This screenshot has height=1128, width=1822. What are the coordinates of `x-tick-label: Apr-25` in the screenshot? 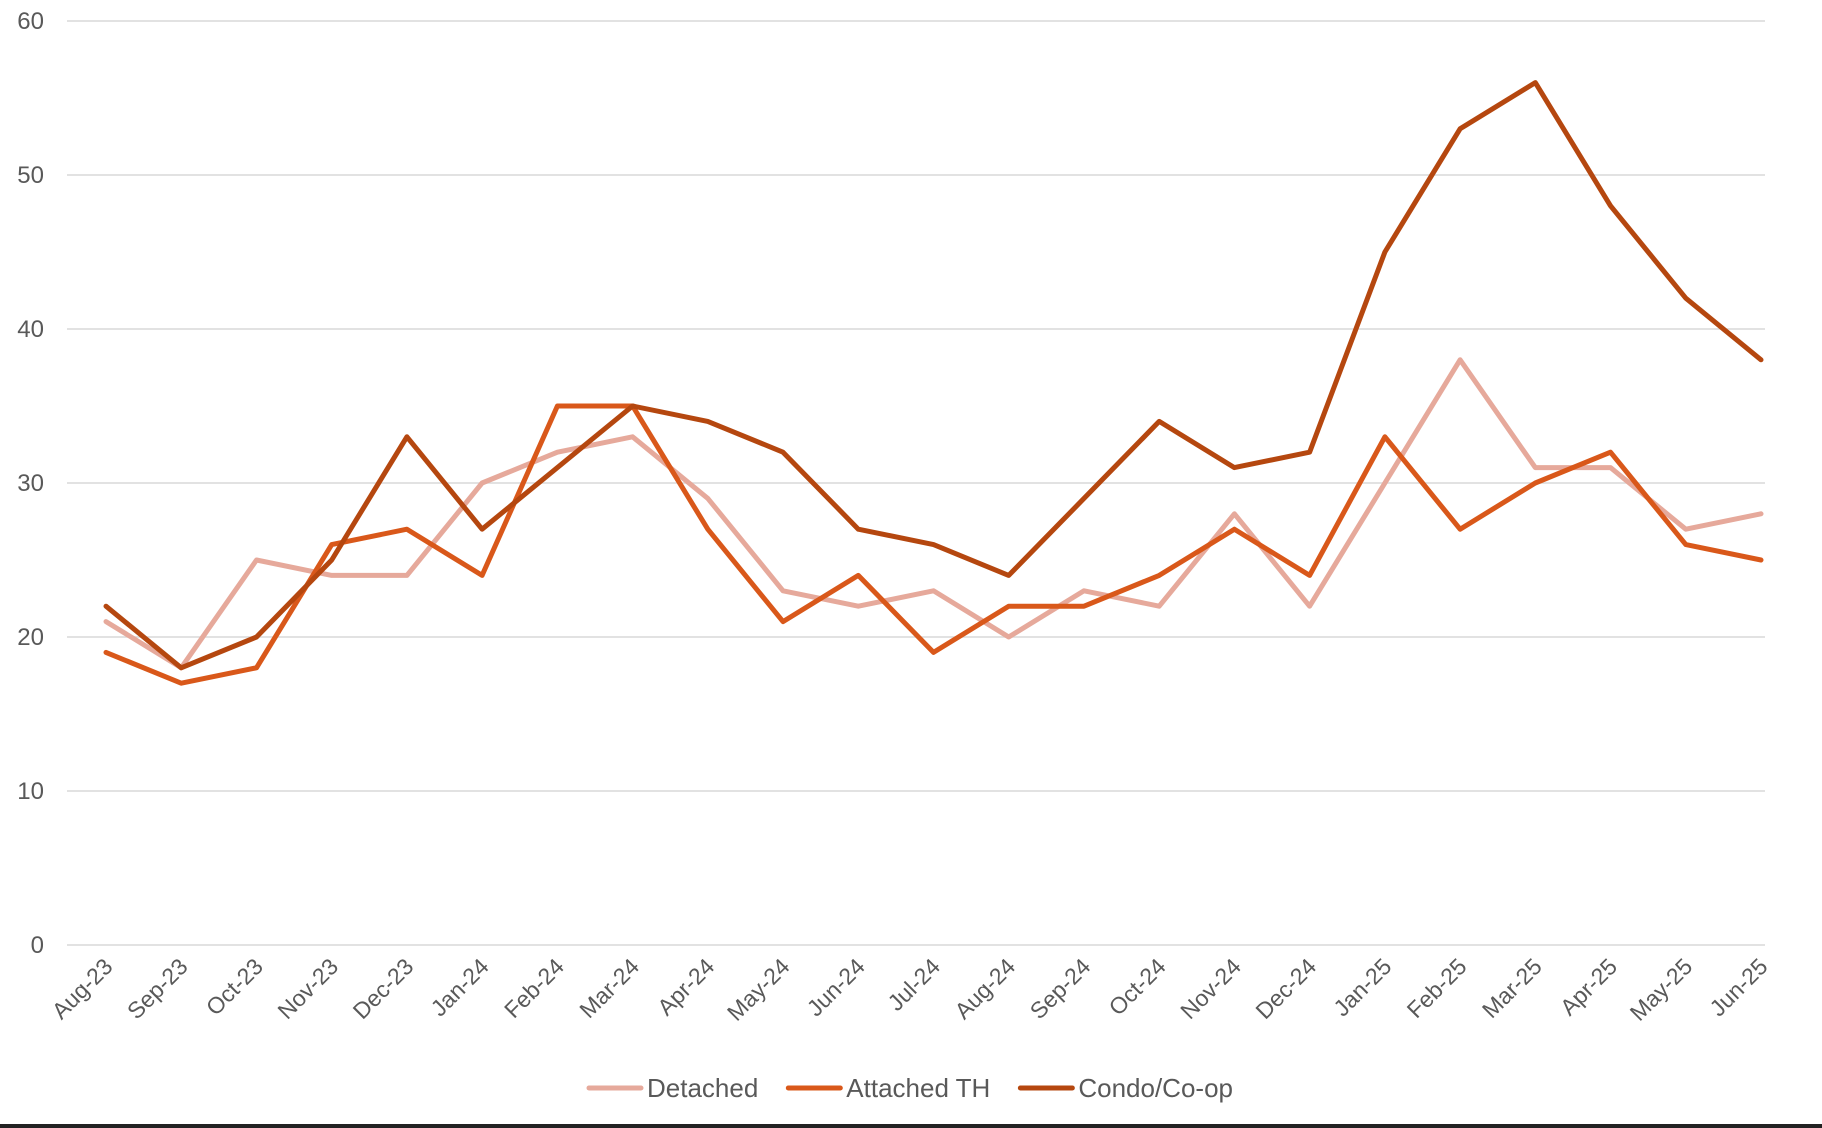 It's located at (1588, 986).